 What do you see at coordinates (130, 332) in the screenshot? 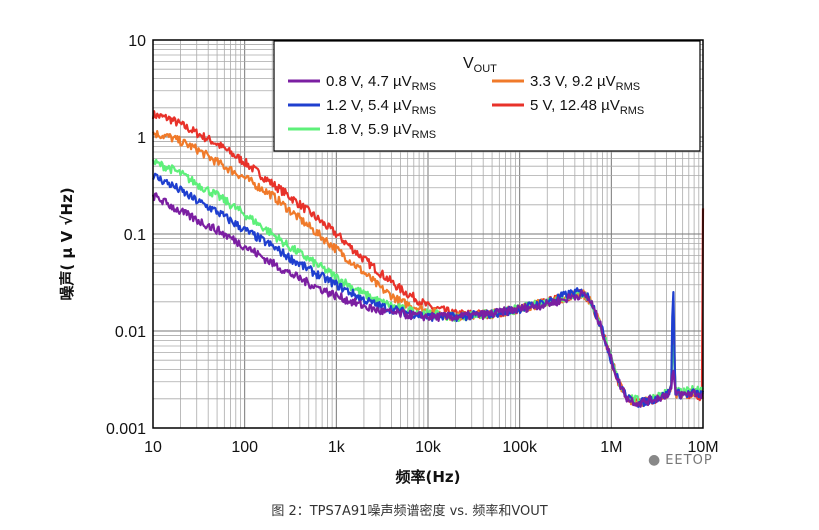
I see `y-tick-label: 0.01` at bounding box center [130, 332].